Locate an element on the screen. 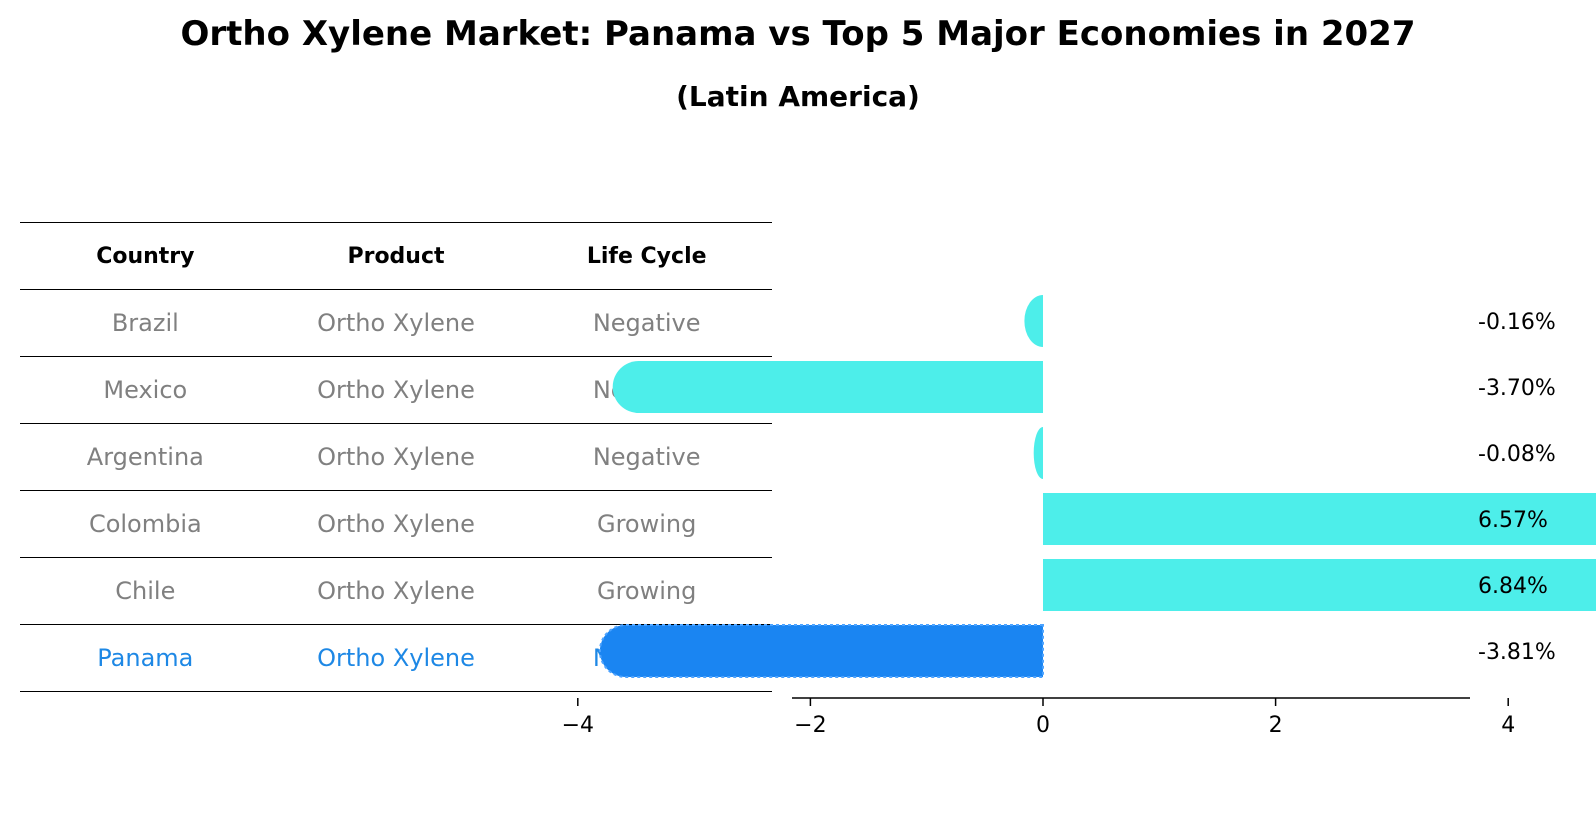 This screenshot has width=1596, height=823. value-label: 6.84% is located at coordinates (1513, 586).